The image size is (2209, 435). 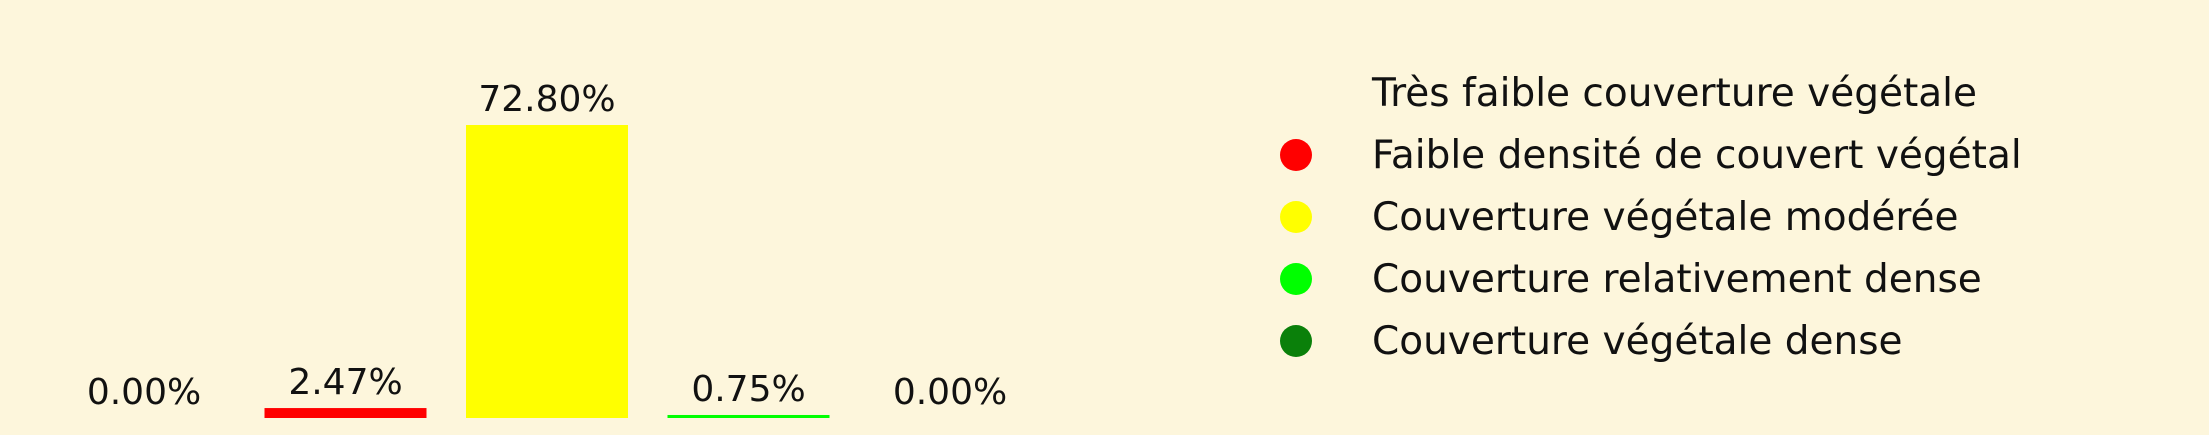 I want to click on bar-value-label: 72.80%, so click(x=546, y=99).